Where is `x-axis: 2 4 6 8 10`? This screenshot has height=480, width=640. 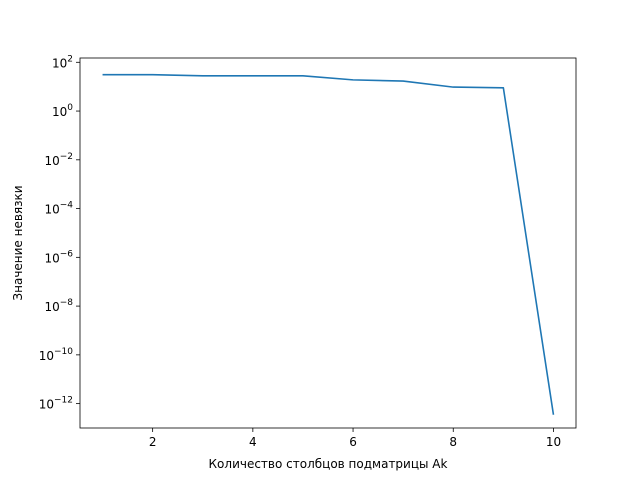 x-axis: 2 4 6 8 10 is located at coordinates (355, 438).